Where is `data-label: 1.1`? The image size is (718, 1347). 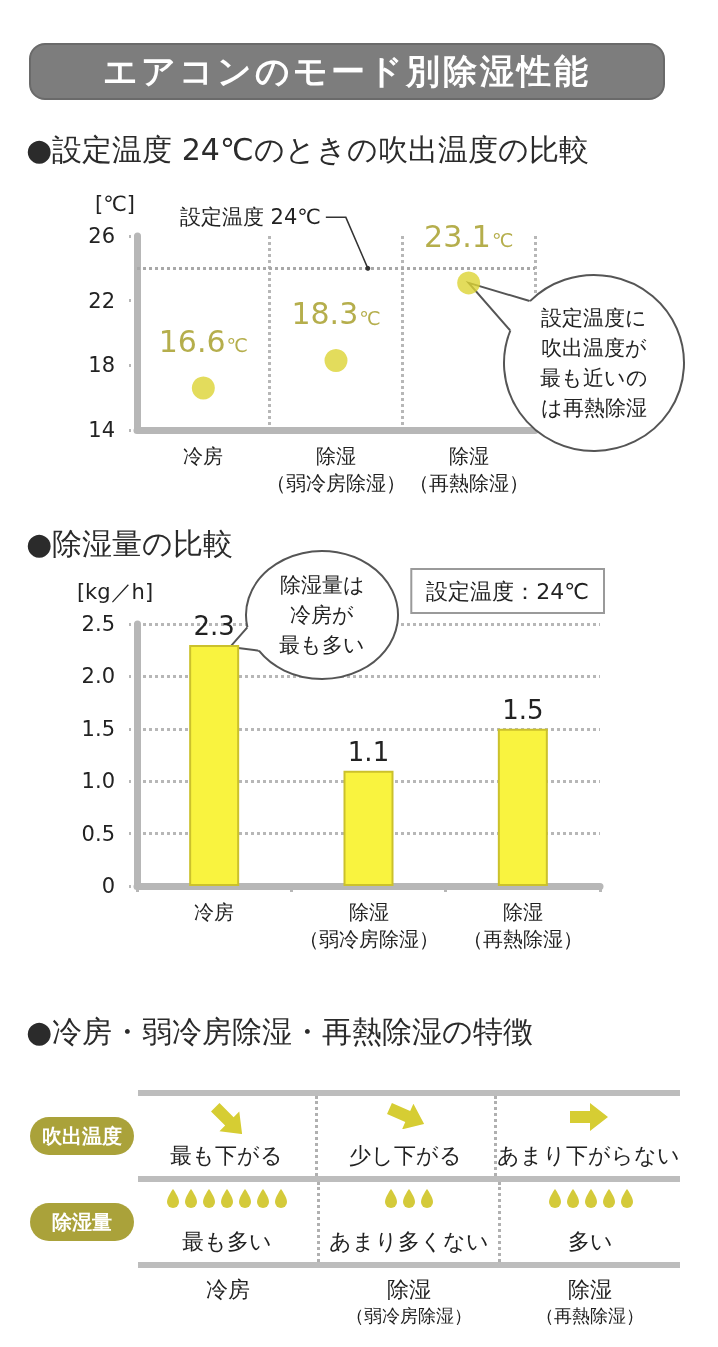 data-label: 1.1 is located at coordinates (368, 751).